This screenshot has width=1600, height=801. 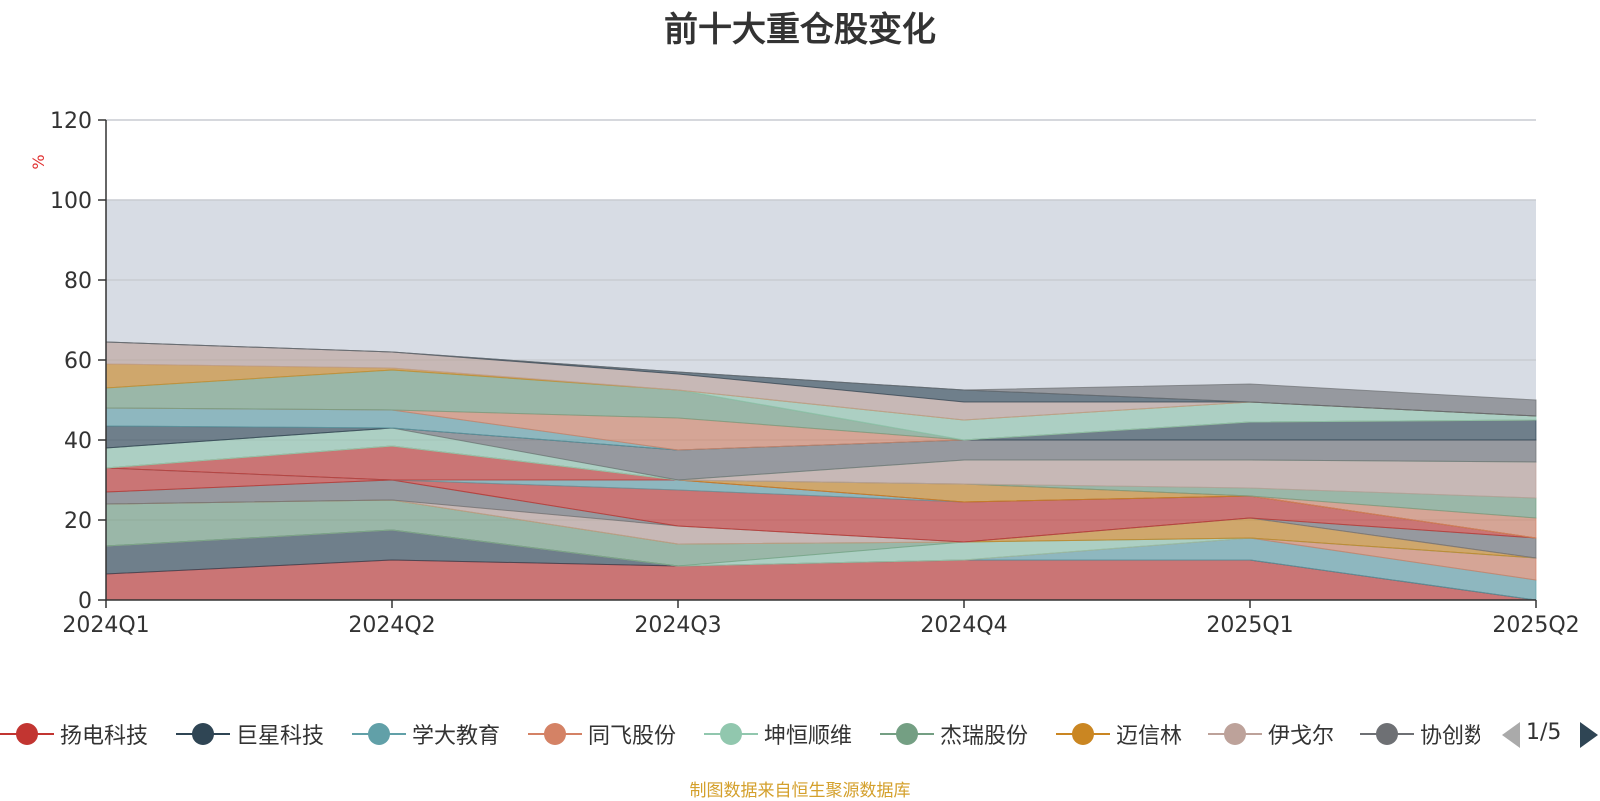 What do you see at coordinates (78, 281) in the screenshot?
I see `y-tick-label: 80` at bounding box center [78, 281].